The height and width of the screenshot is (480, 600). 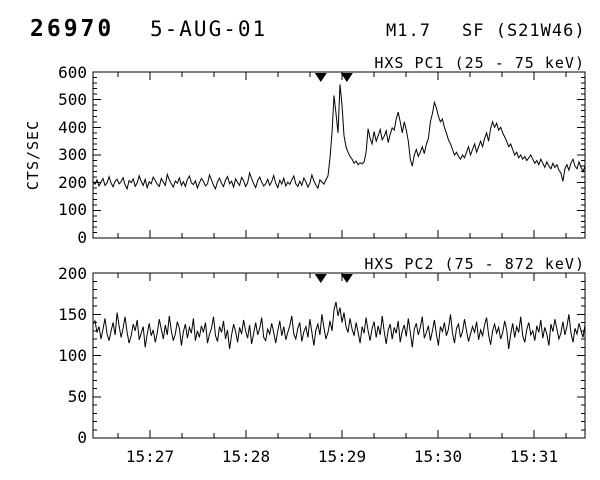 What do you see at coordinates (72, 182) in the screenshot?
I see `p1-ytick-200: 200` at bounding box center [72, 182].